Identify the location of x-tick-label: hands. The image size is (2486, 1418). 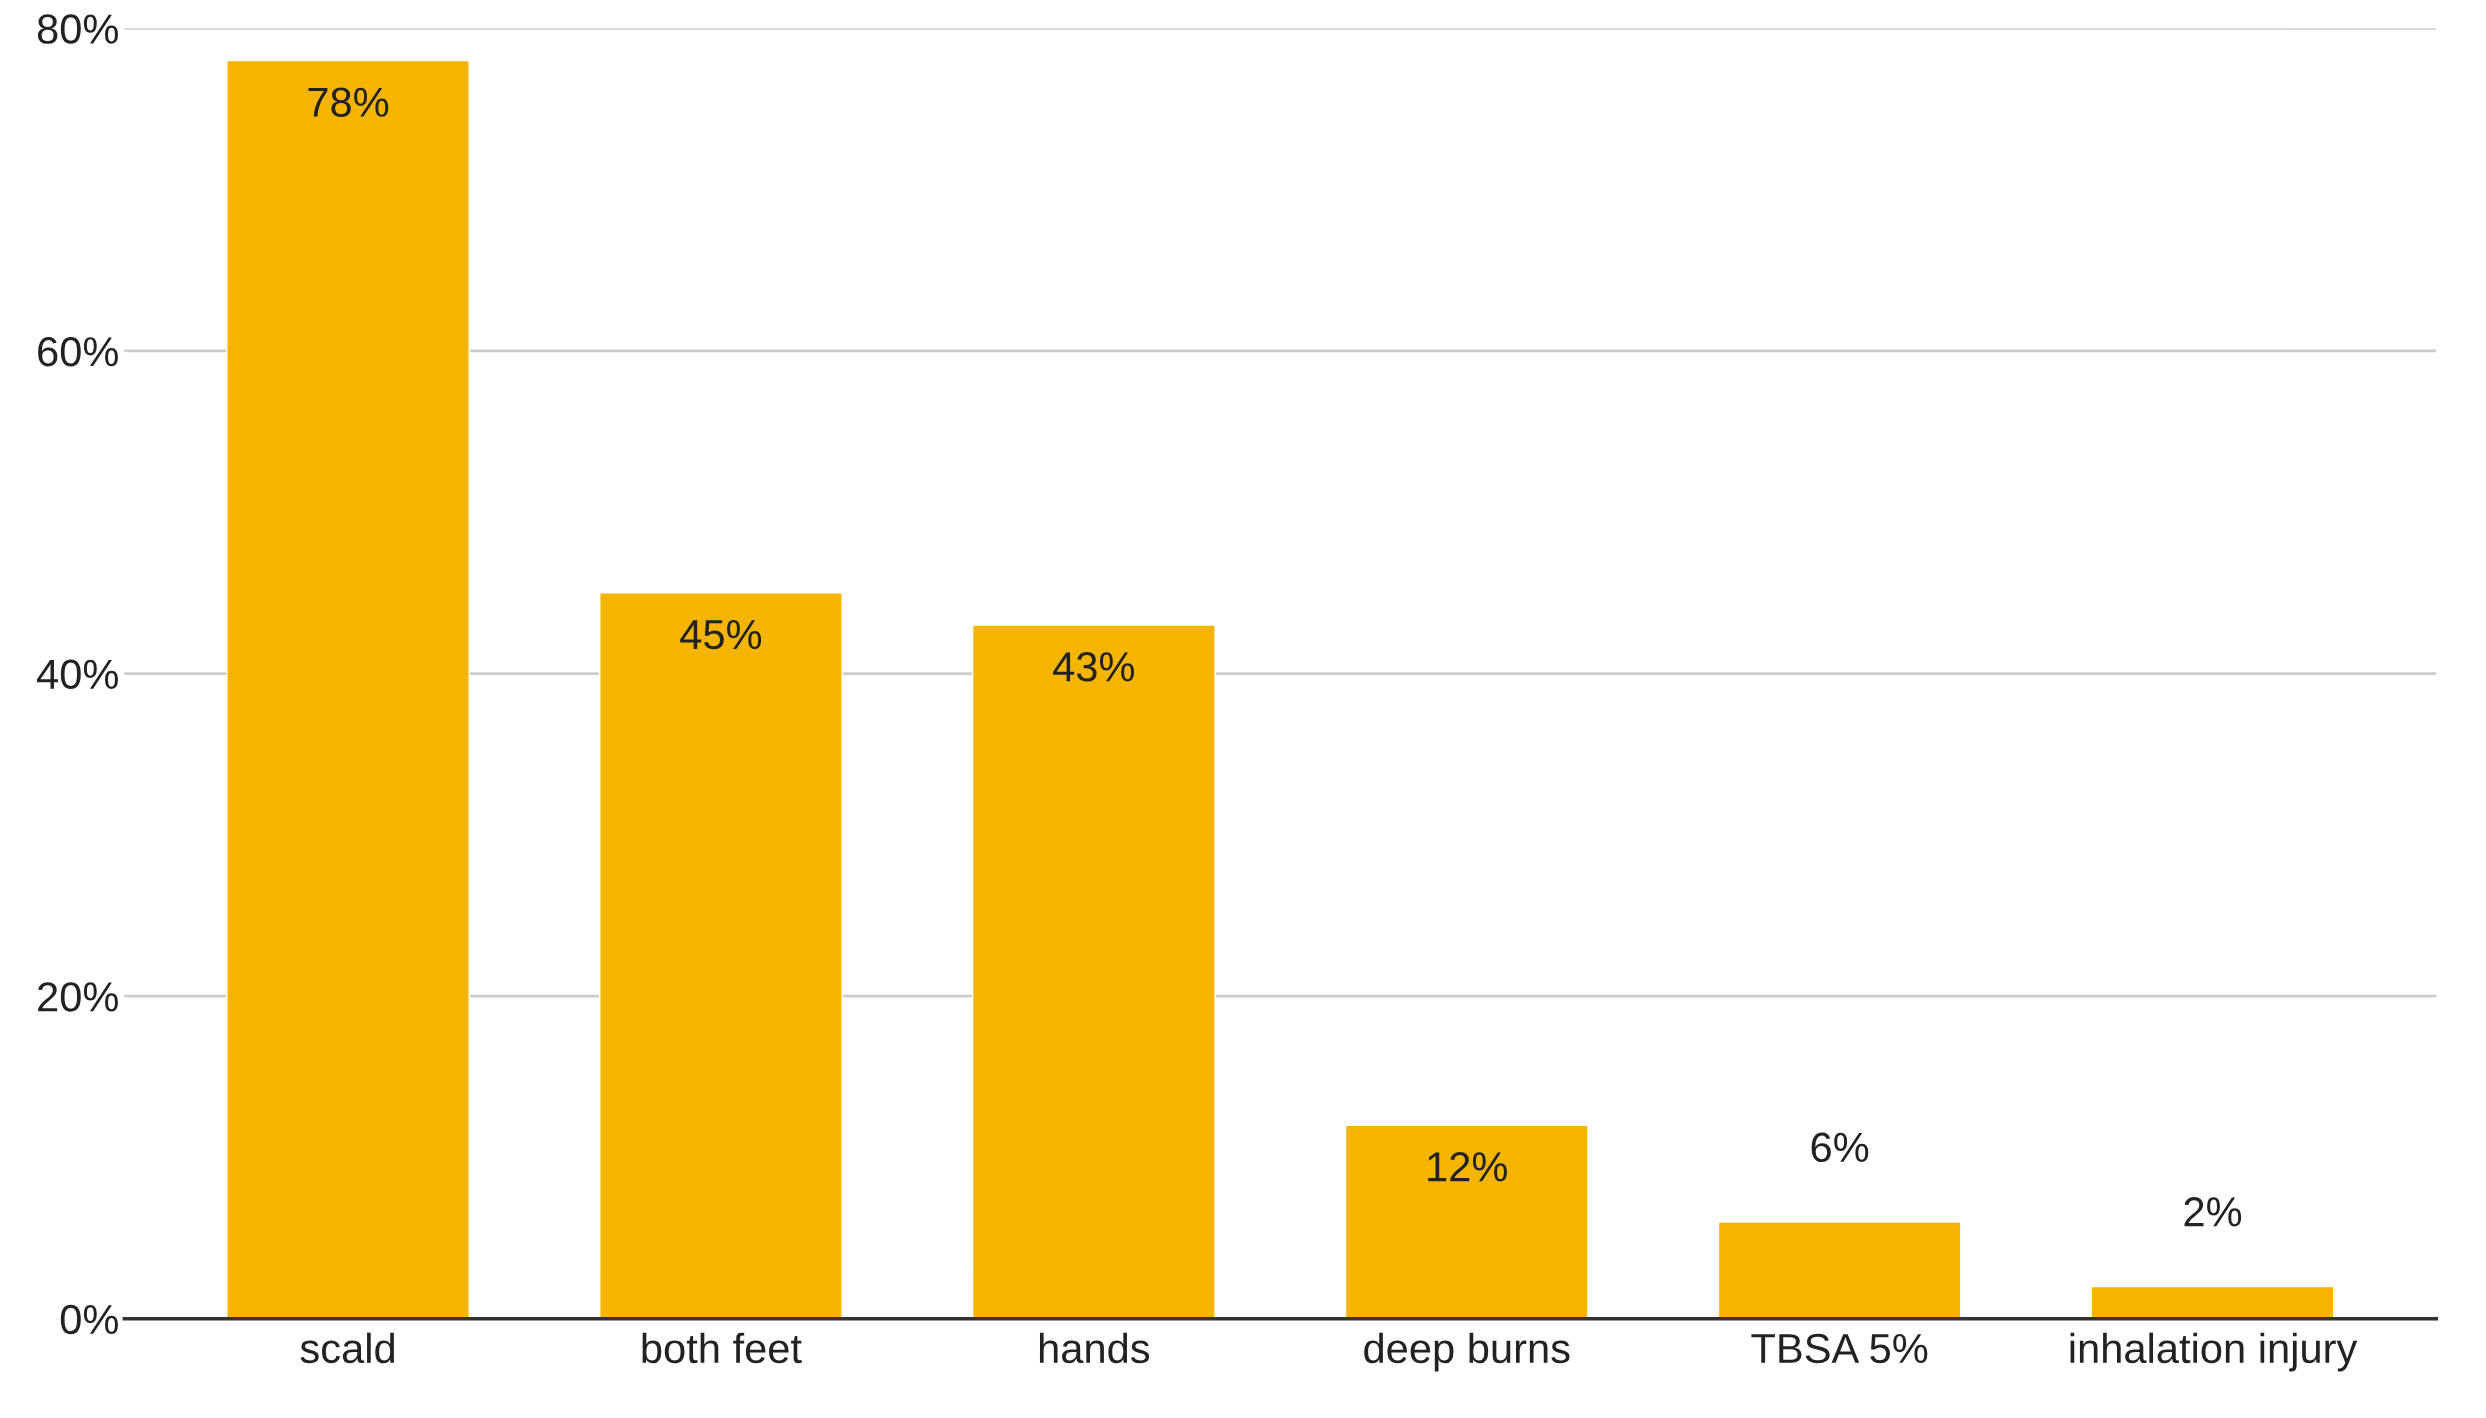
(1094, 1348).